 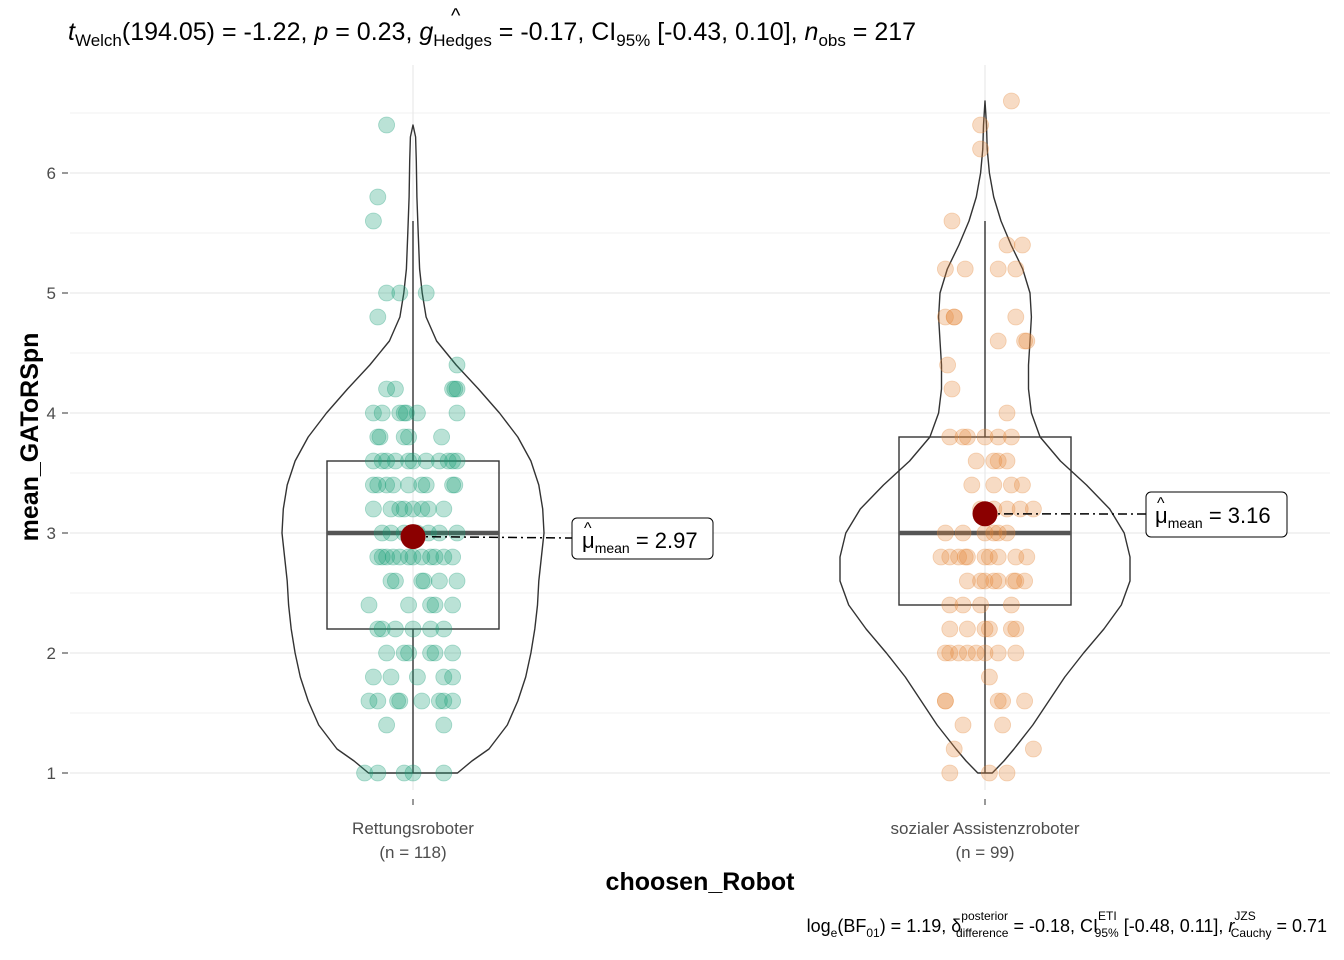 I want to click on mean-connector, so click(x=492, y=537).